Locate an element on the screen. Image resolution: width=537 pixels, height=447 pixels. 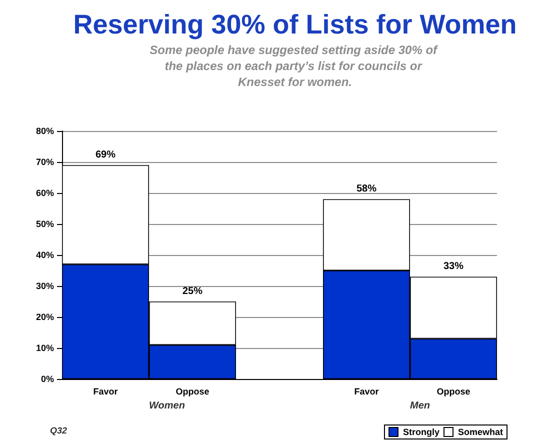
y-tick-label: 30% is located at coordinates (45, 286).